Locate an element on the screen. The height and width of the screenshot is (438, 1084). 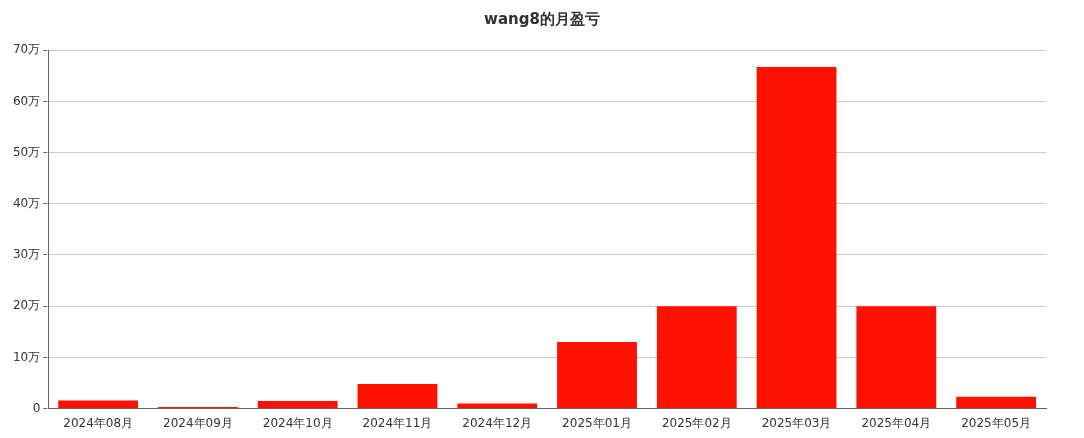
x-tick-label: 2025年04月 is located at coordinates (896, 422).